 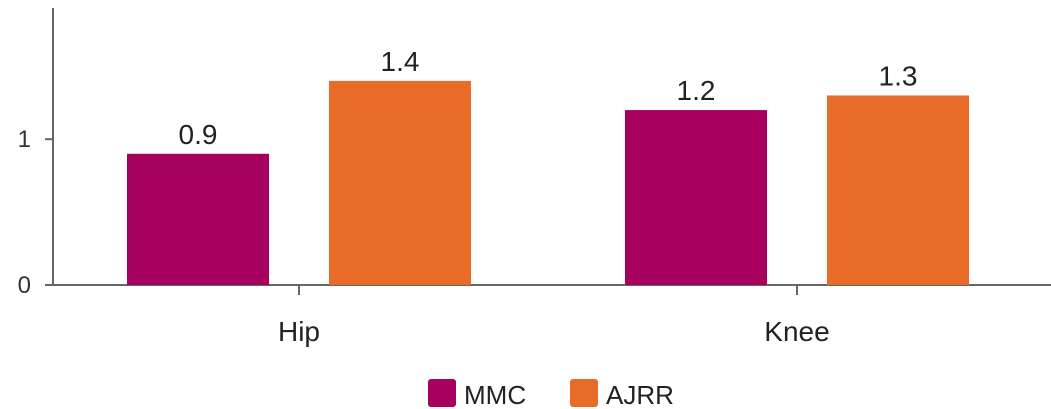 I want to click on legend-label-mmc: MMC, so click(x=495, y=394).